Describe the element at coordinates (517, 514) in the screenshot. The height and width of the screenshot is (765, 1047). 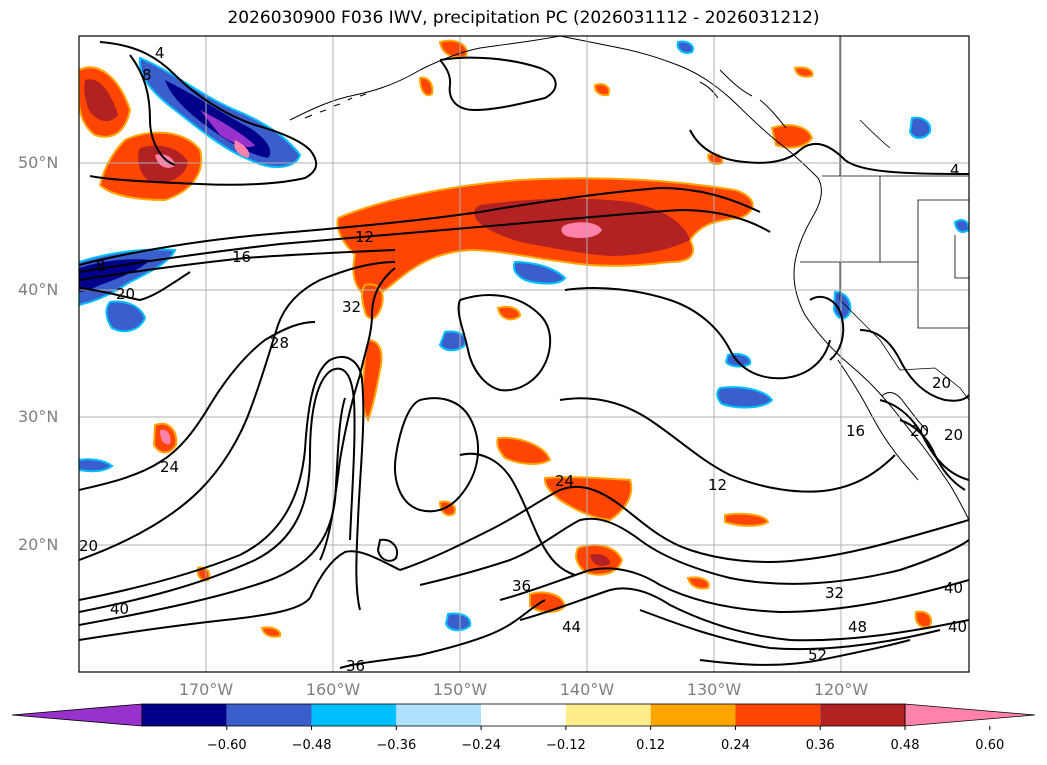
I see `contour-central-inner` at that location.